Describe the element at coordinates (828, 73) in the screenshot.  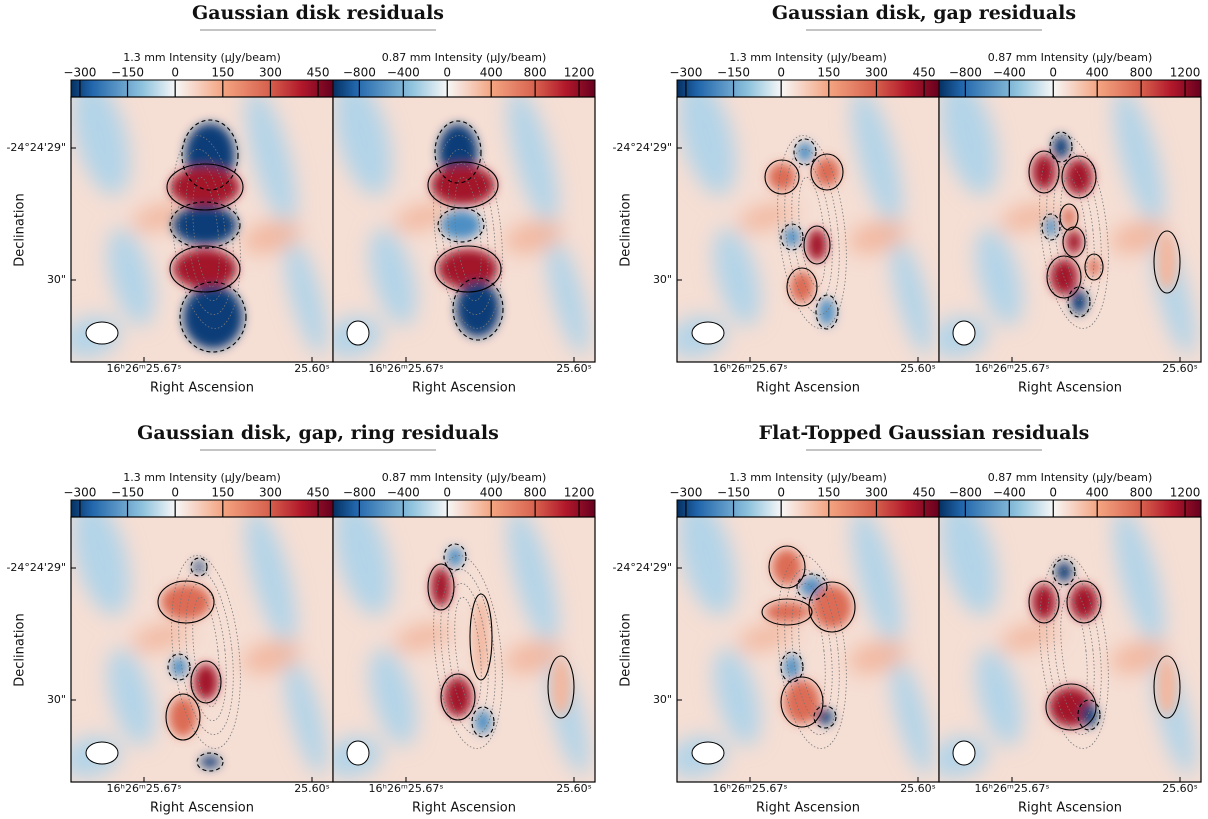
I see `colorbar-tick-label: 150` at that location.